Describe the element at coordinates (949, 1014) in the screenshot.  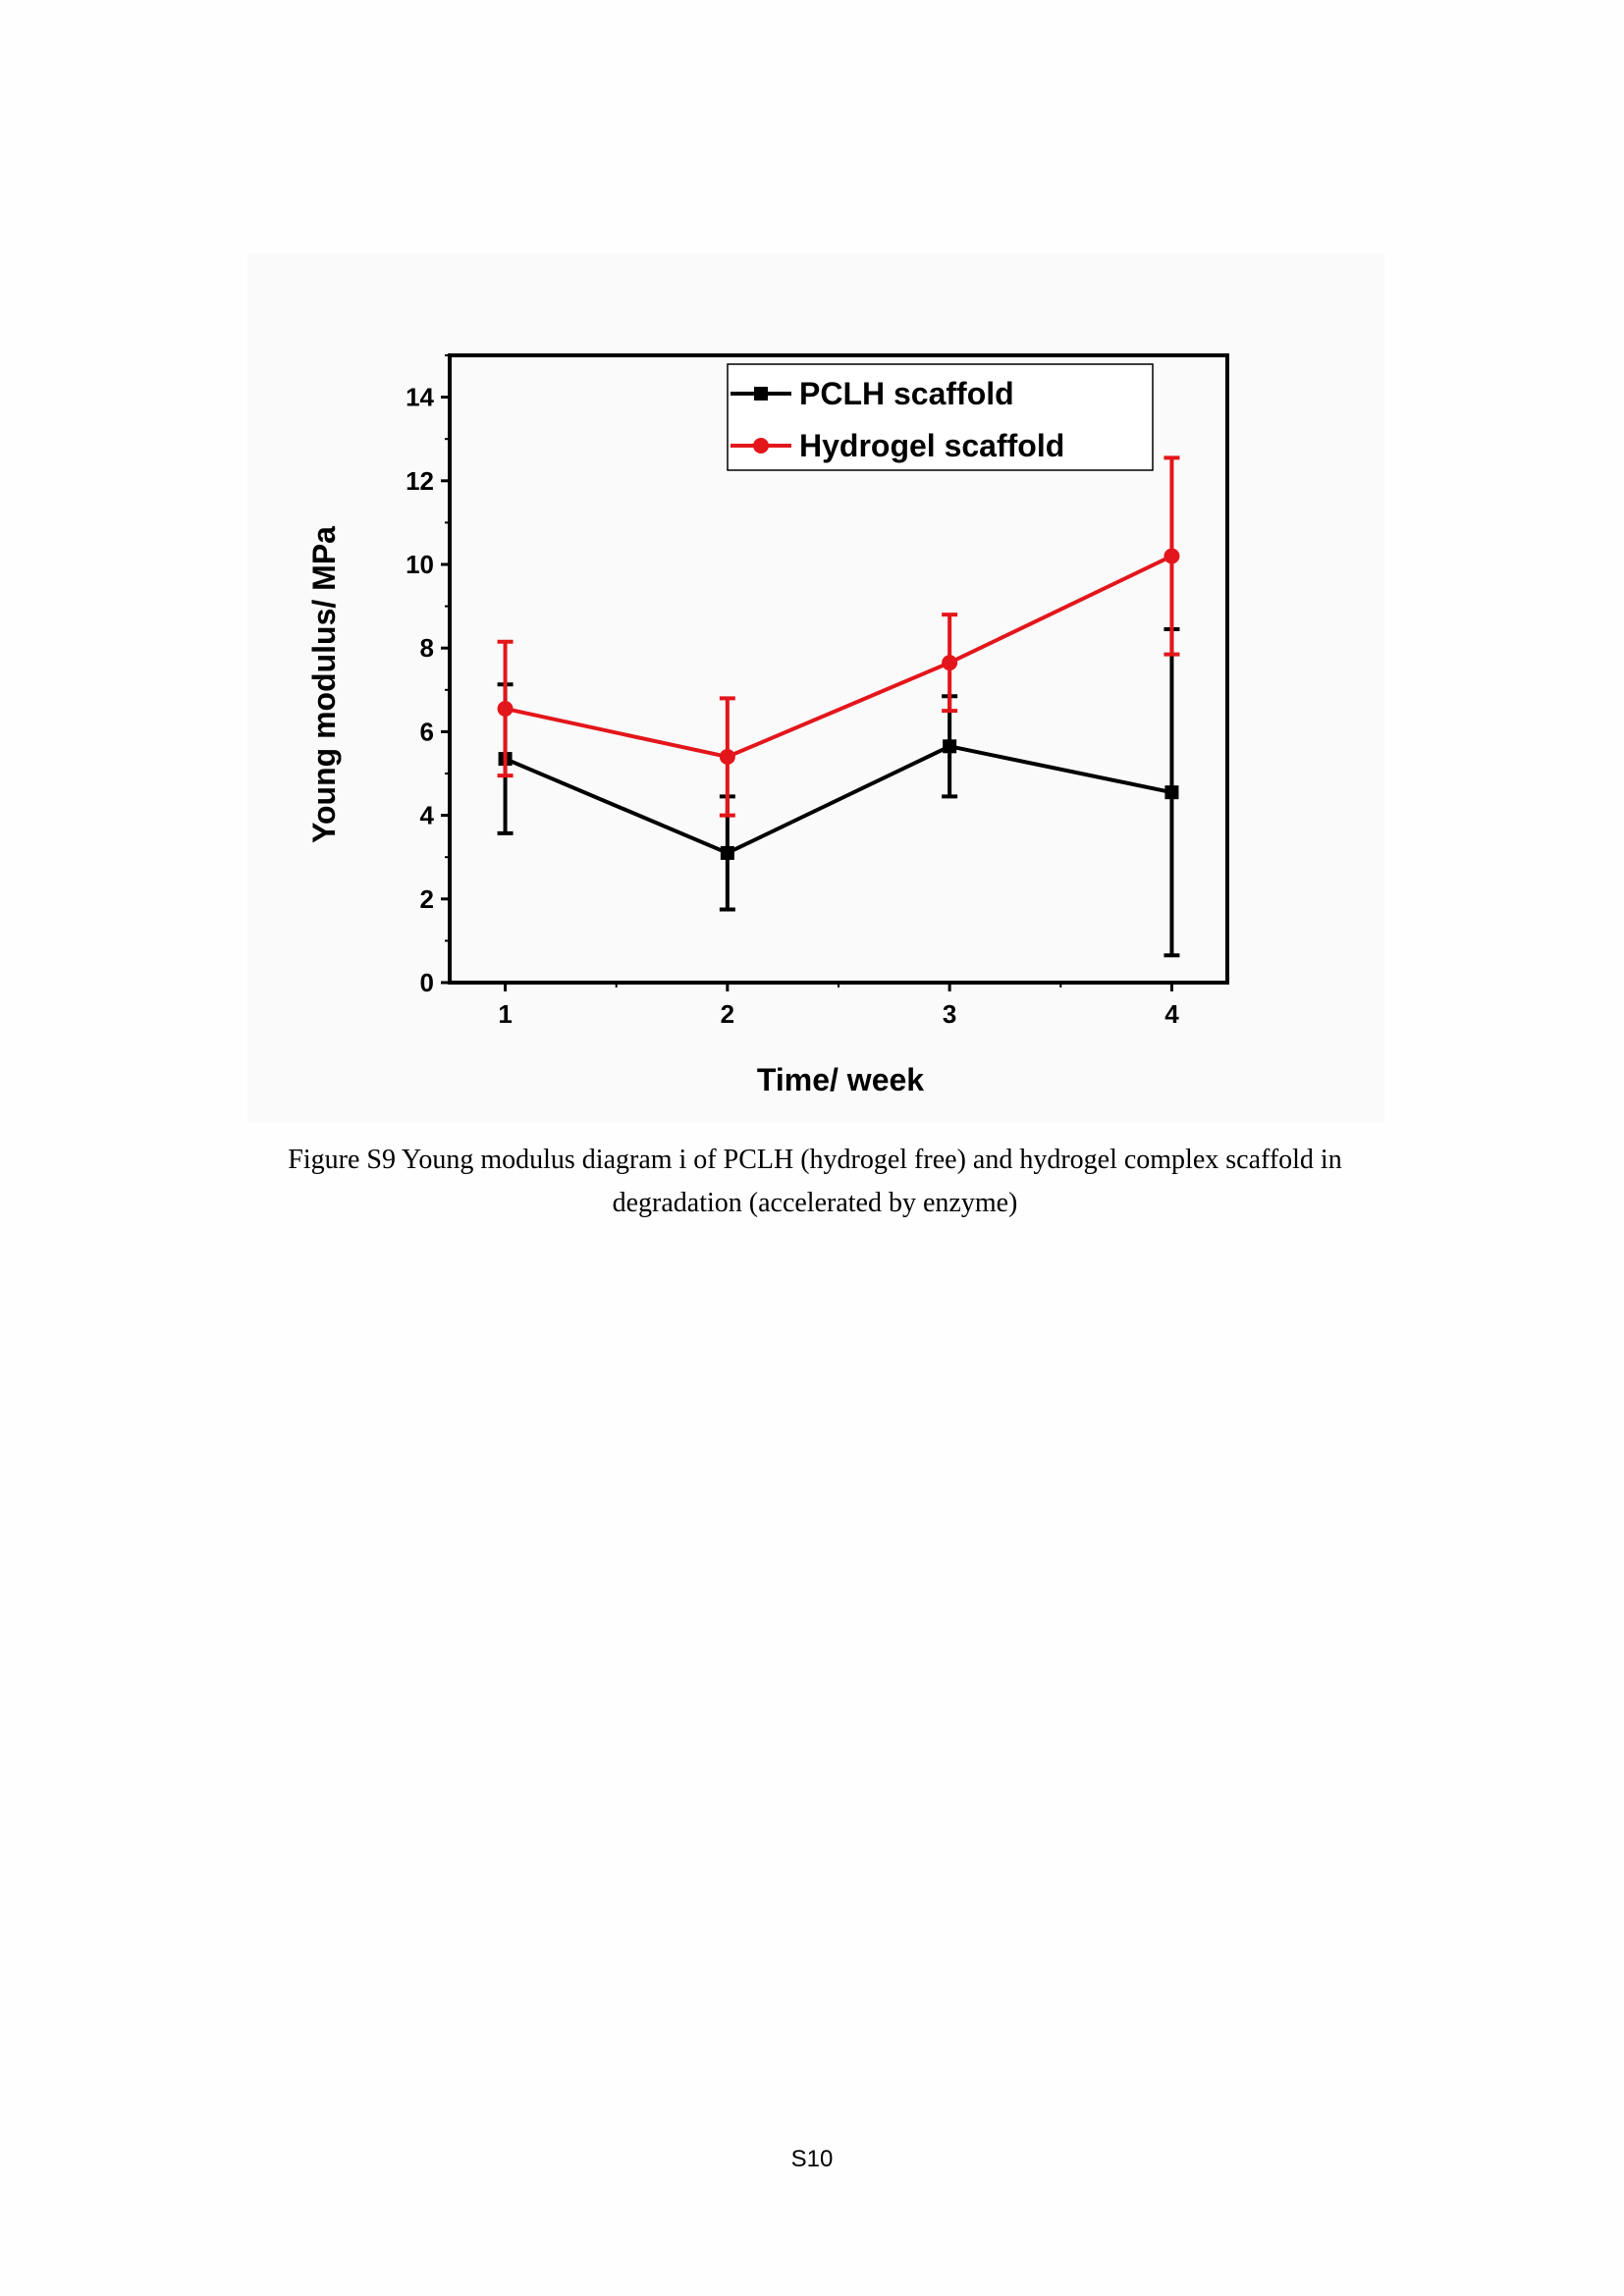
I see `x-tick-label: 3` at that location.